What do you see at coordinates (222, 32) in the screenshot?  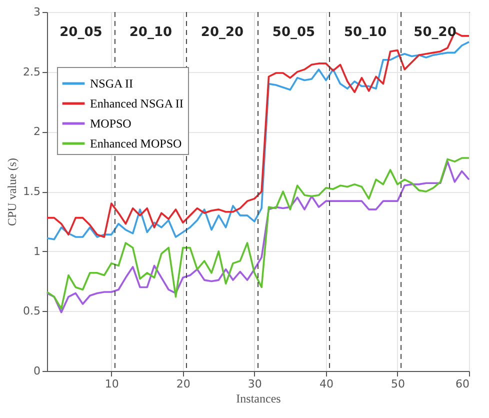 I see `annotation: 20_20` at bounding box center [222, 32].